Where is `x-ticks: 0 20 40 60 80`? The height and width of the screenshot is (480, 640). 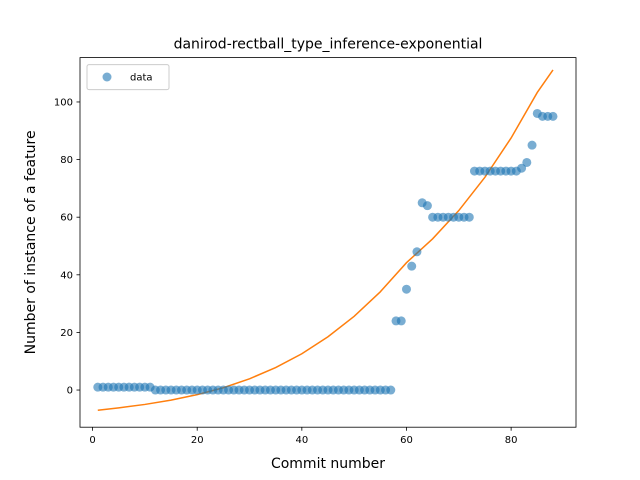 x-ticks: 0 20 40 60 80 is located at coordinates (303, 436).